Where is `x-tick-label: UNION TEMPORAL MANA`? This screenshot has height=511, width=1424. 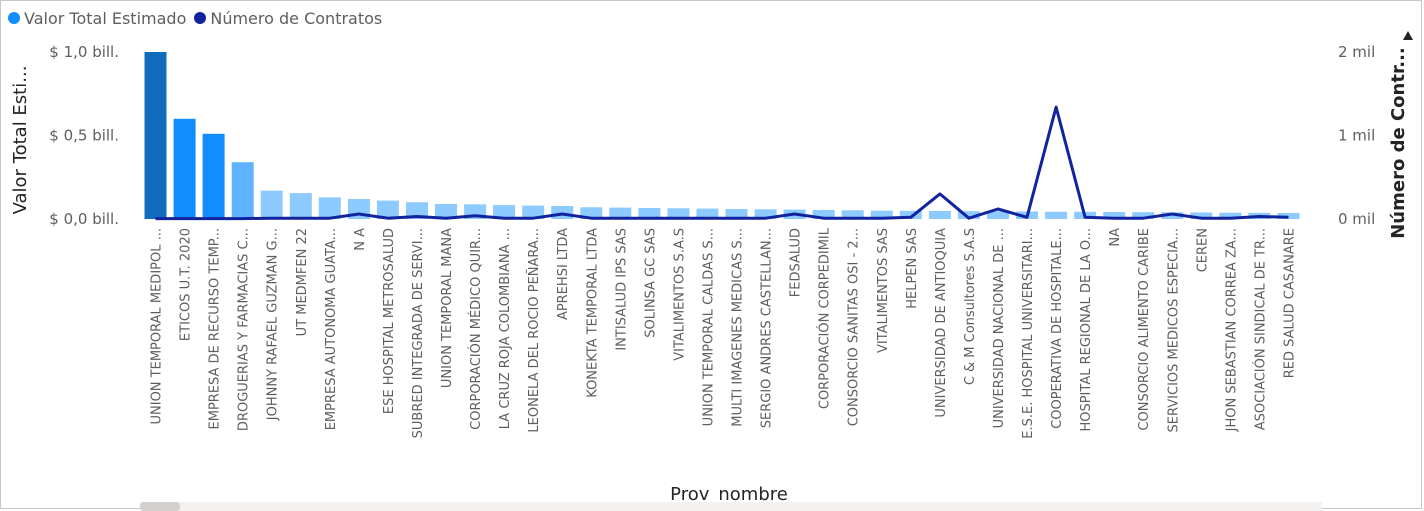
x-tick-label: UNION TEMPORAL MANA is located at coordinates (447, 308).